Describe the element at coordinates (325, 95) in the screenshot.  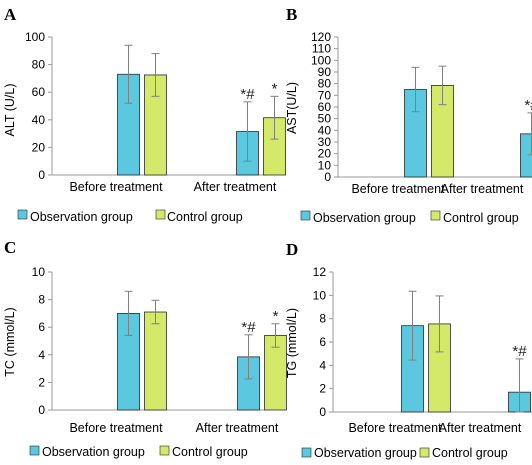
I see `y-tick-label: 70` at that location.